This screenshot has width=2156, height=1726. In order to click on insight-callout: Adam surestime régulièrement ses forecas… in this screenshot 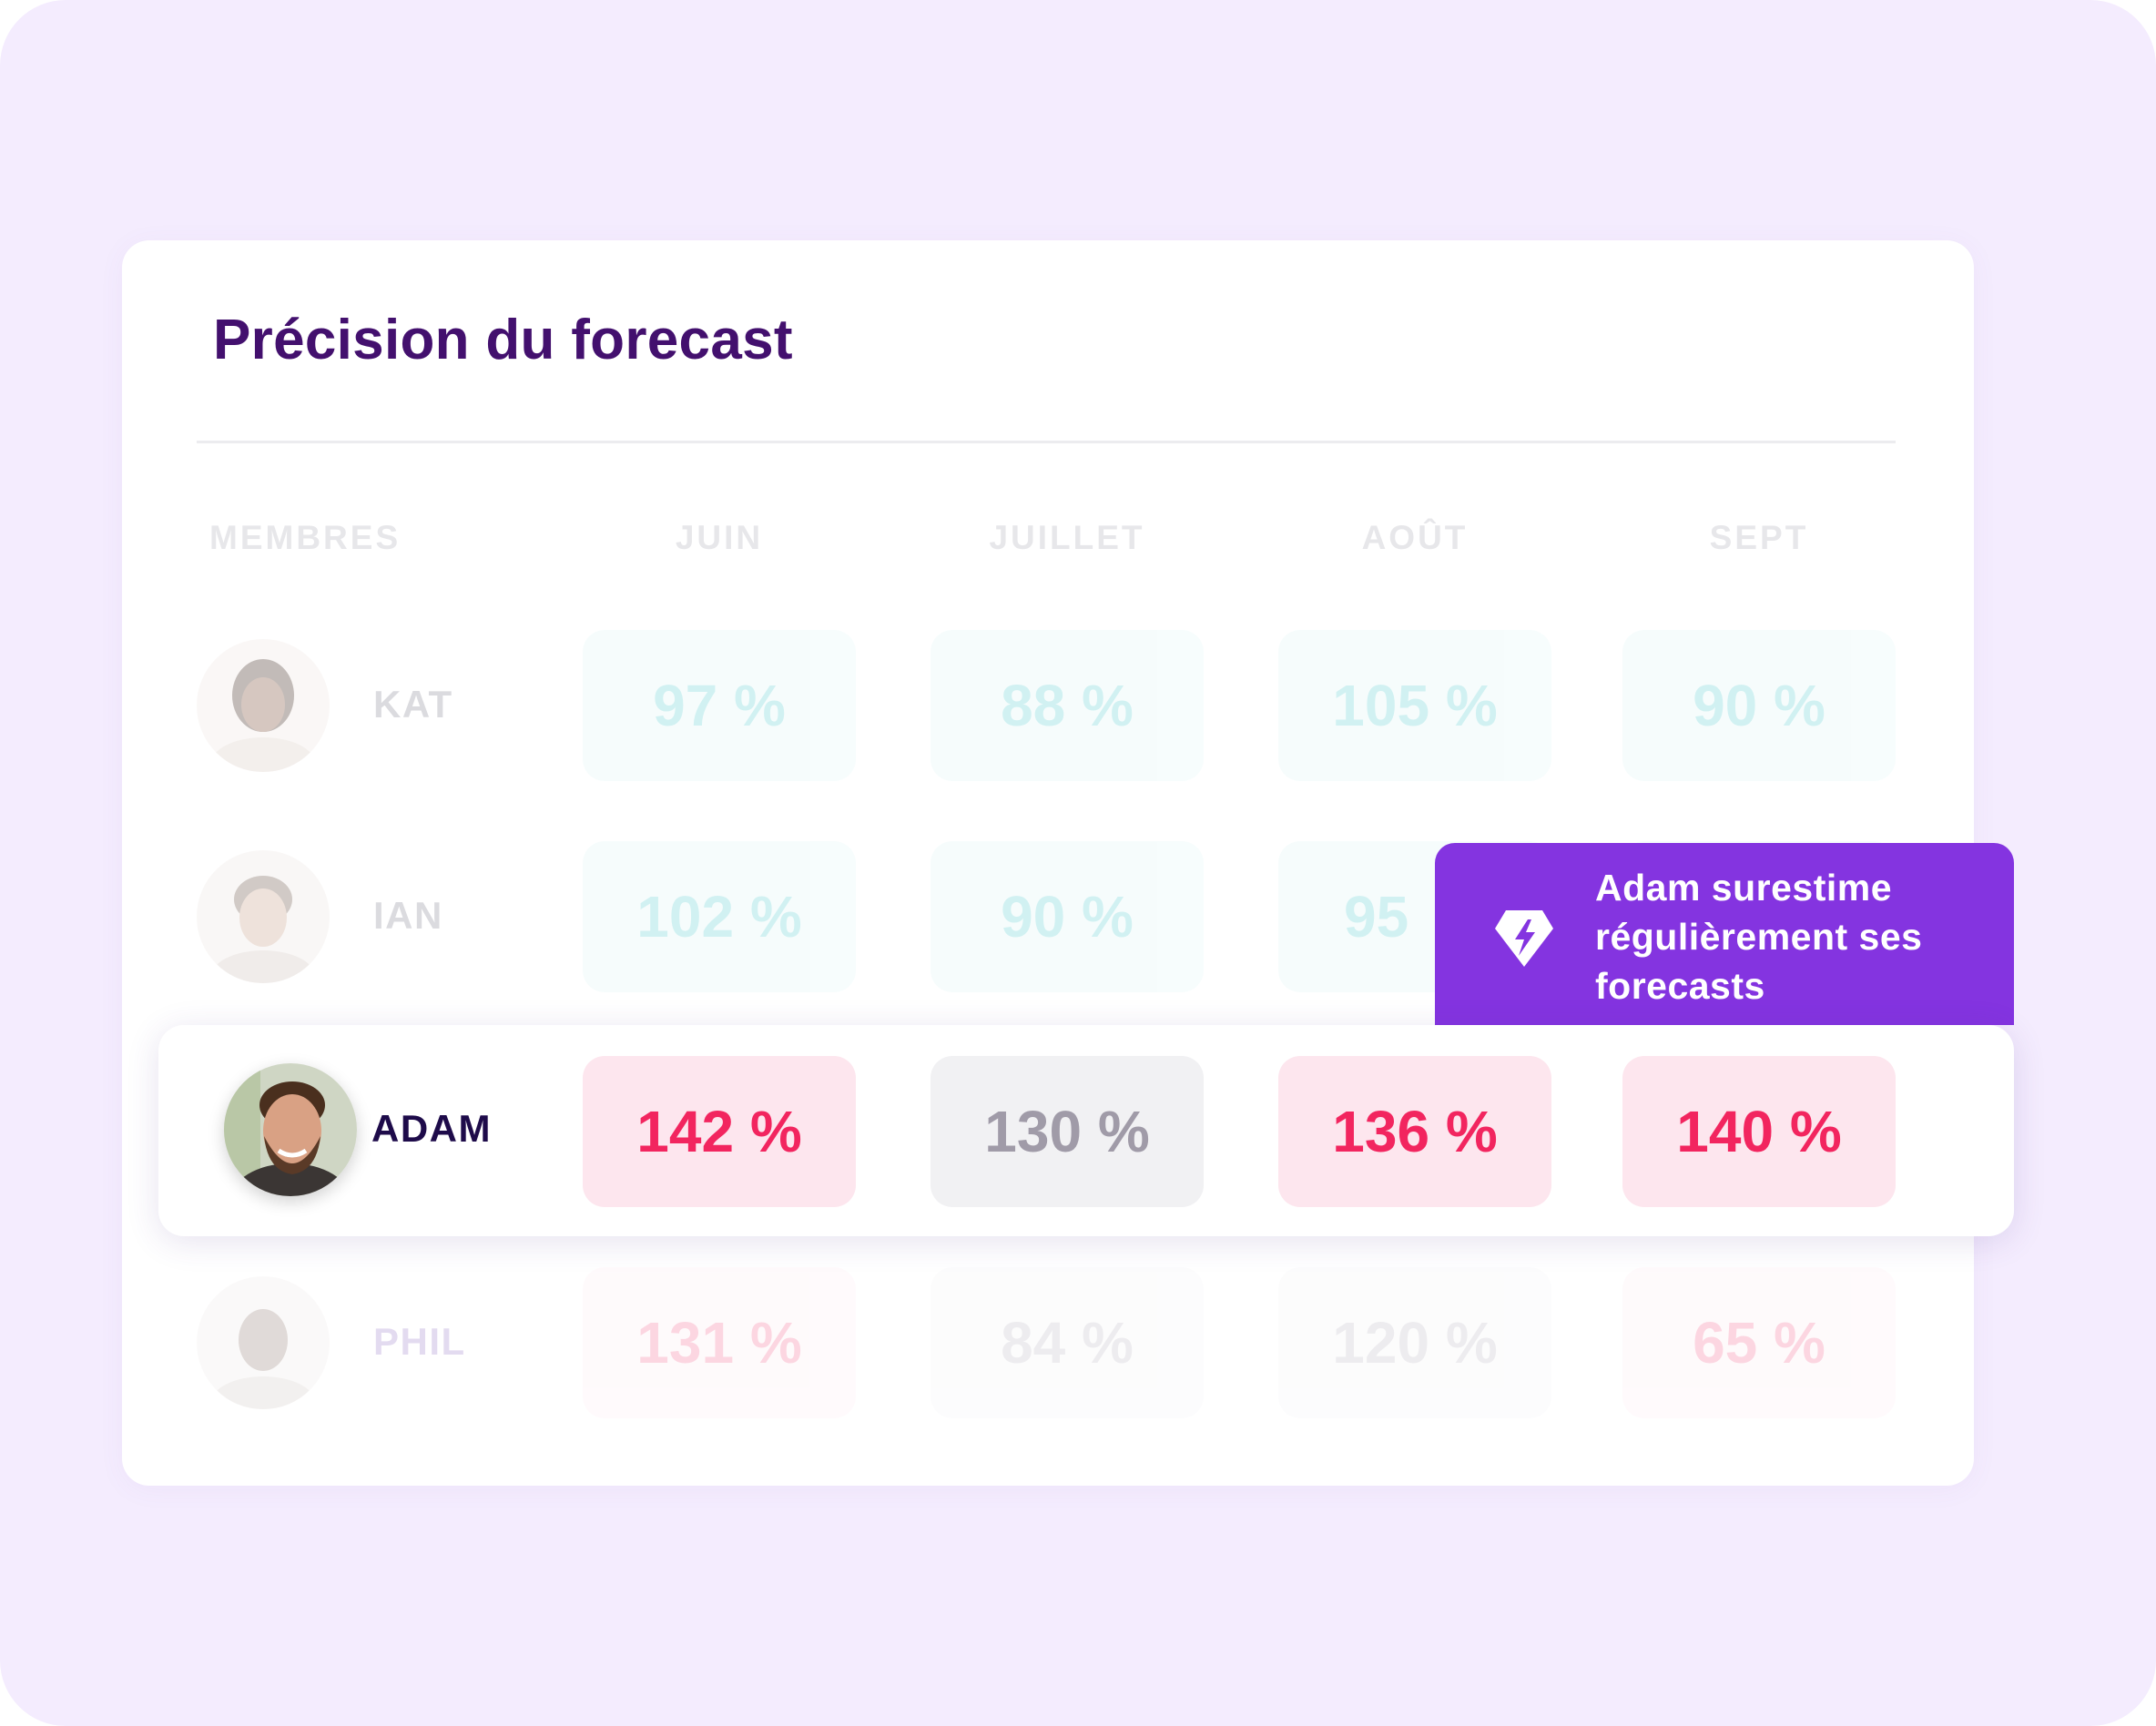, I will do `click(1725, 934)`.